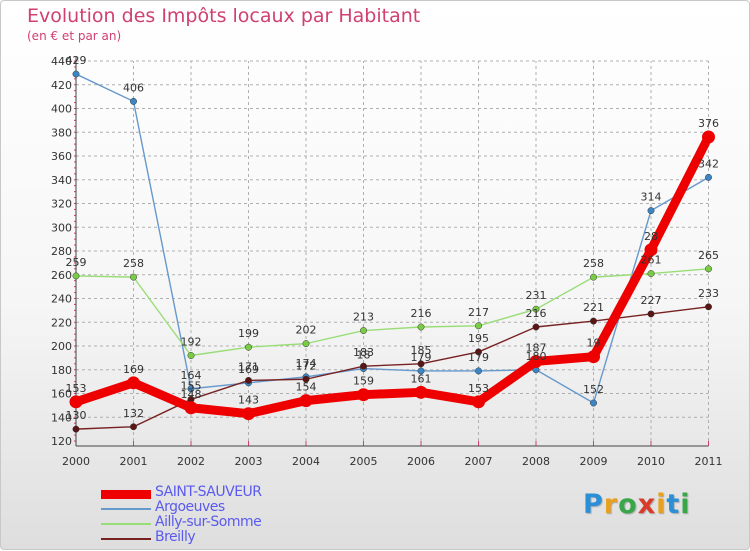 Image resolution: width=750 pixels, height=551 pixels. Describe the element at coordinates (708, 293) in the screenshot. I see `data-label: 233` at that location.